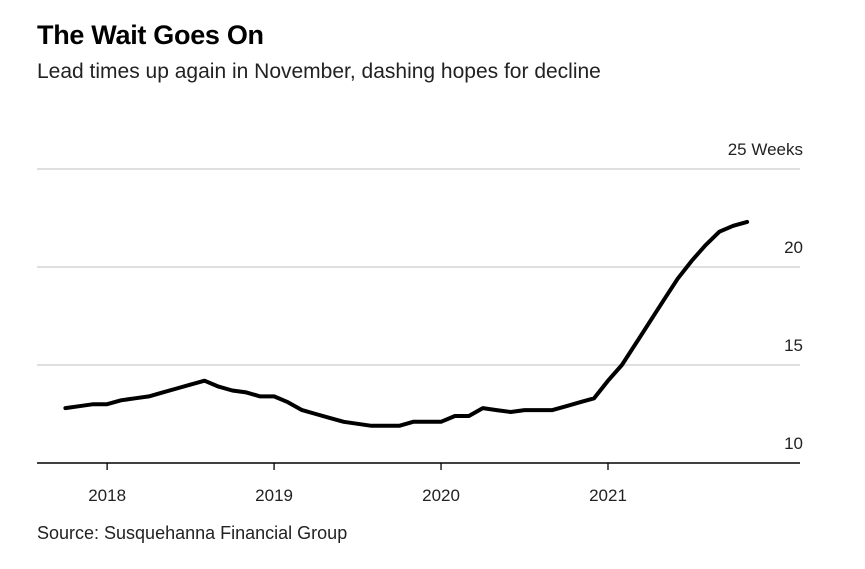 The image size is (865, 569). Describe the element at coordinates (192, 533) in the screenshot. I see `source-note: Source: Susquehanna Financial Group` at that location.